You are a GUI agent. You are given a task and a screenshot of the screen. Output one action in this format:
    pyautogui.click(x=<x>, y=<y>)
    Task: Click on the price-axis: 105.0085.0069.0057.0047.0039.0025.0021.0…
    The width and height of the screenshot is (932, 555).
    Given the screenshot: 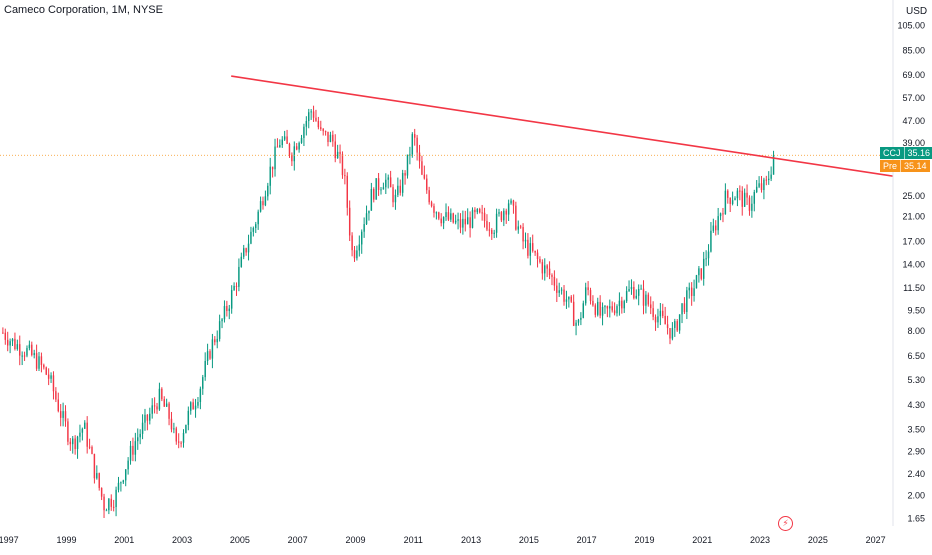 What is the action you would take?
    pyautogui.click(x=911, y=271)
    